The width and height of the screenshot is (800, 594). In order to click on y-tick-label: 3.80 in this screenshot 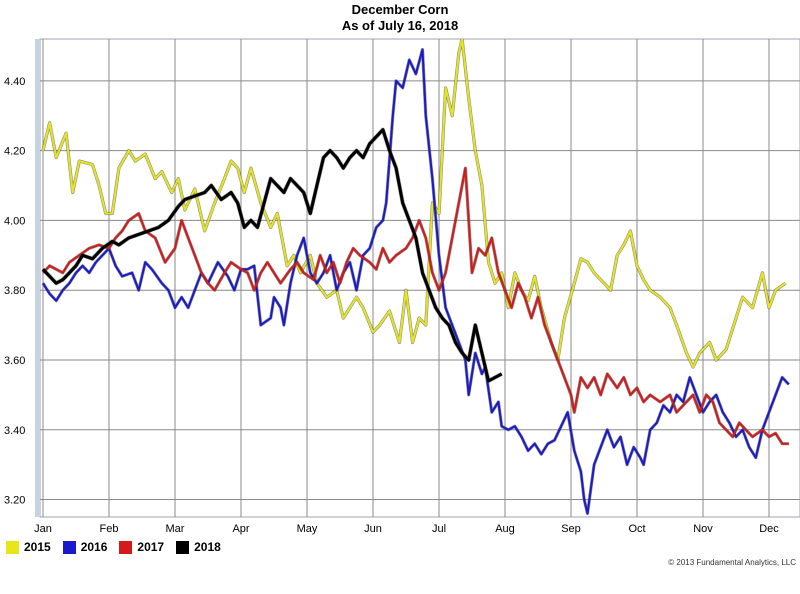, I will do `click(14, 291)`.